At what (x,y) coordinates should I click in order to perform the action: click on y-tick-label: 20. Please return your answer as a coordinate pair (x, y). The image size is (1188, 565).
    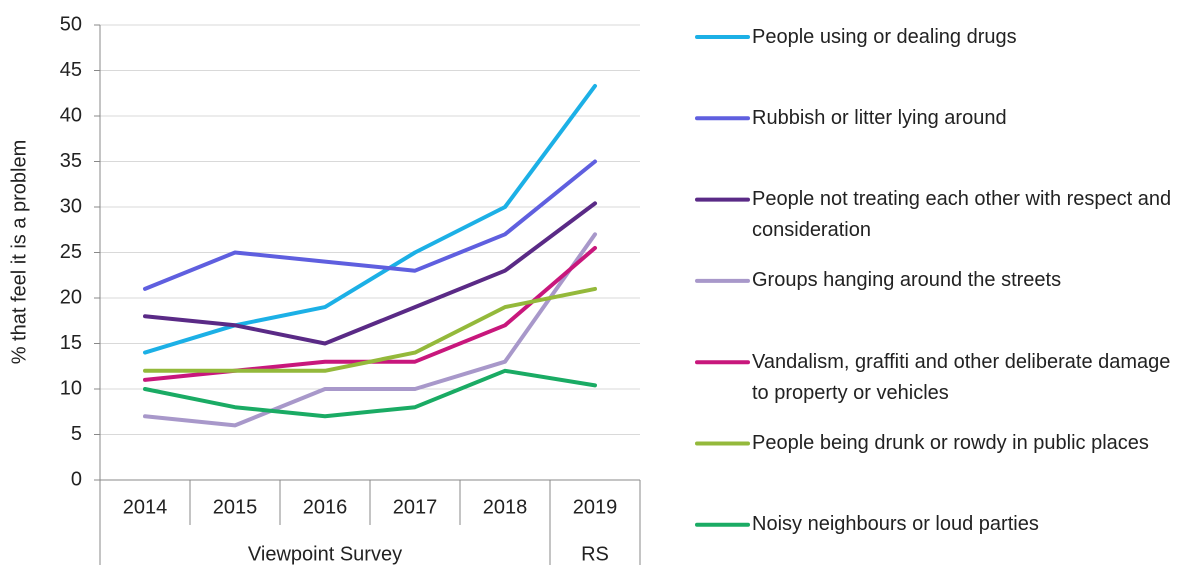
    Looking at the image, I should click on (71, 297).